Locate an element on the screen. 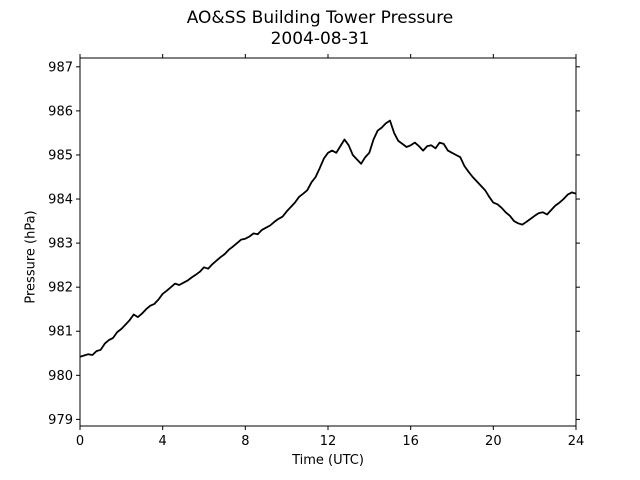  x-tick-label: 4 is located at coordinates (163, 441).